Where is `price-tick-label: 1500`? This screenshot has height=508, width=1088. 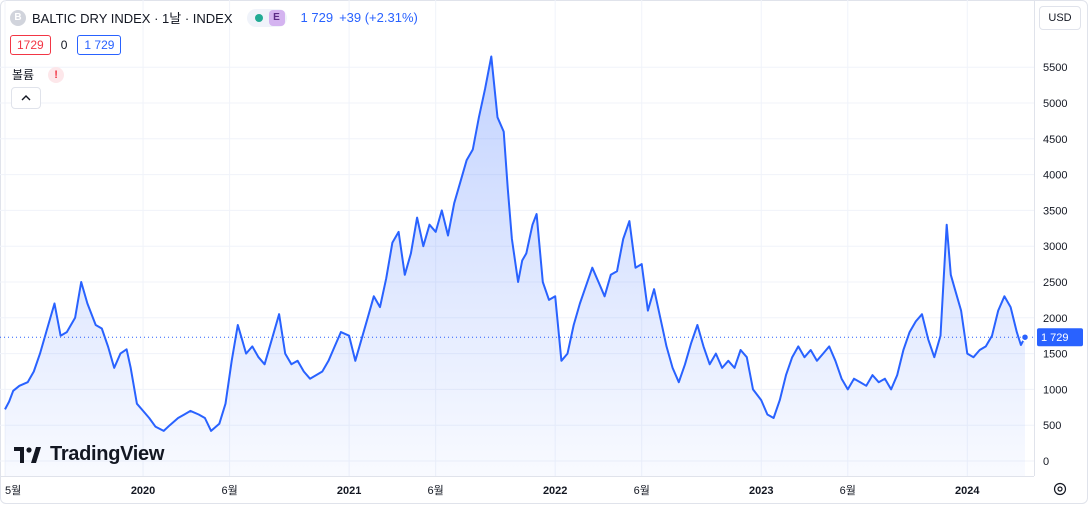 price-tick-label: 1500 is located at coordinates (1055, 355).